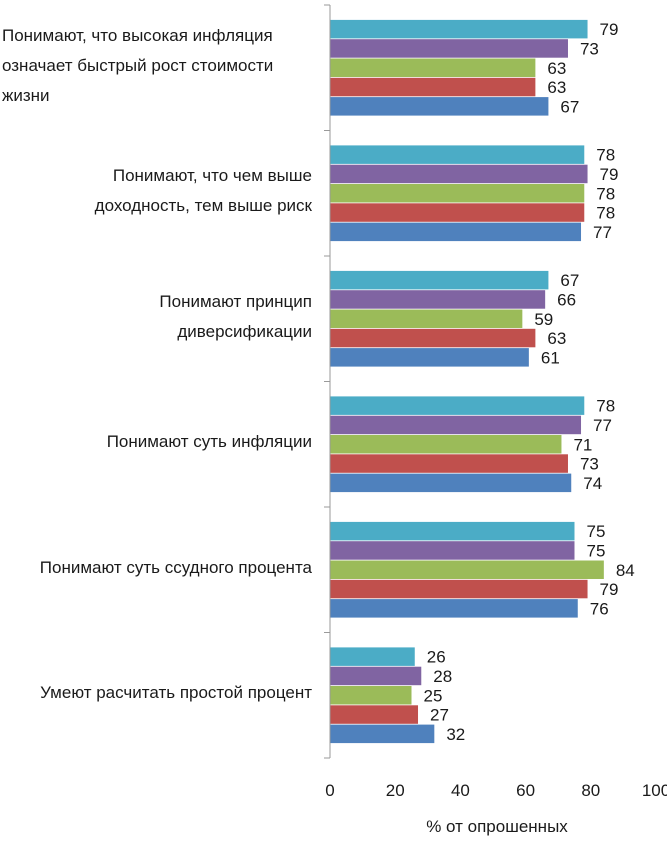 This screenshot has width=667, height=843. I want to click on data-label: 66, so click(566, 299).